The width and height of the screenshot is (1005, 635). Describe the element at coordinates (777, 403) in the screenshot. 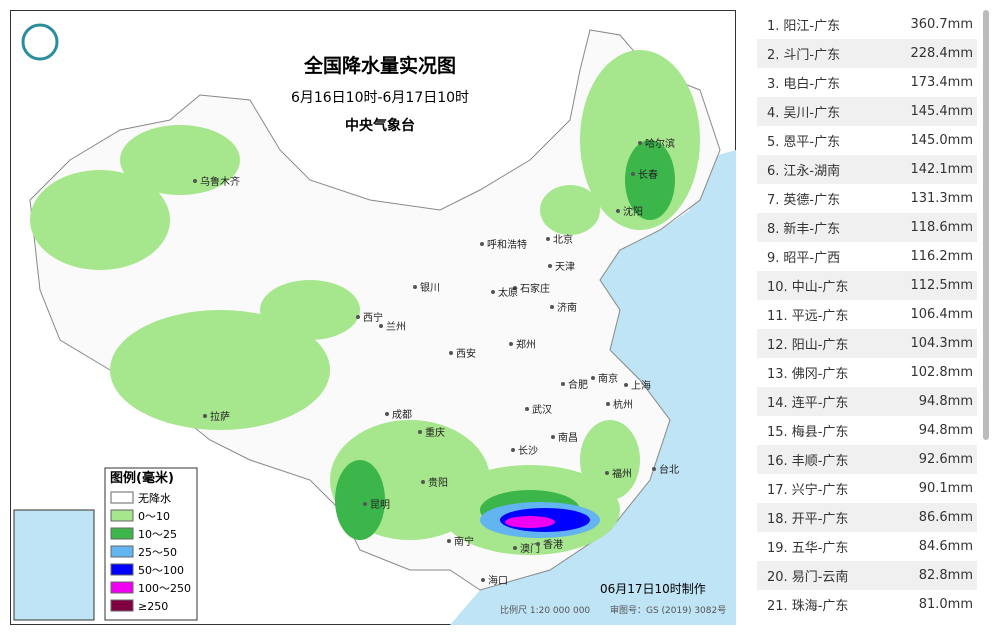

I see `rank: 14.` at that location.